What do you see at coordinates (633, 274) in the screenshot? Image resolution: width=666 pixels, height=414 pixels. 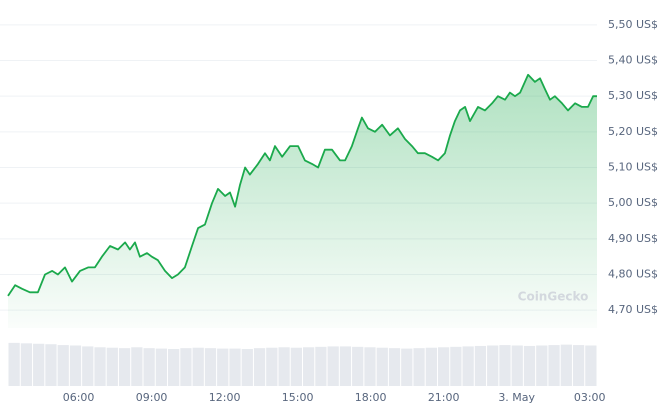 I see `y-tick-label: 4,80 US$` at bounding box center [633, 274].